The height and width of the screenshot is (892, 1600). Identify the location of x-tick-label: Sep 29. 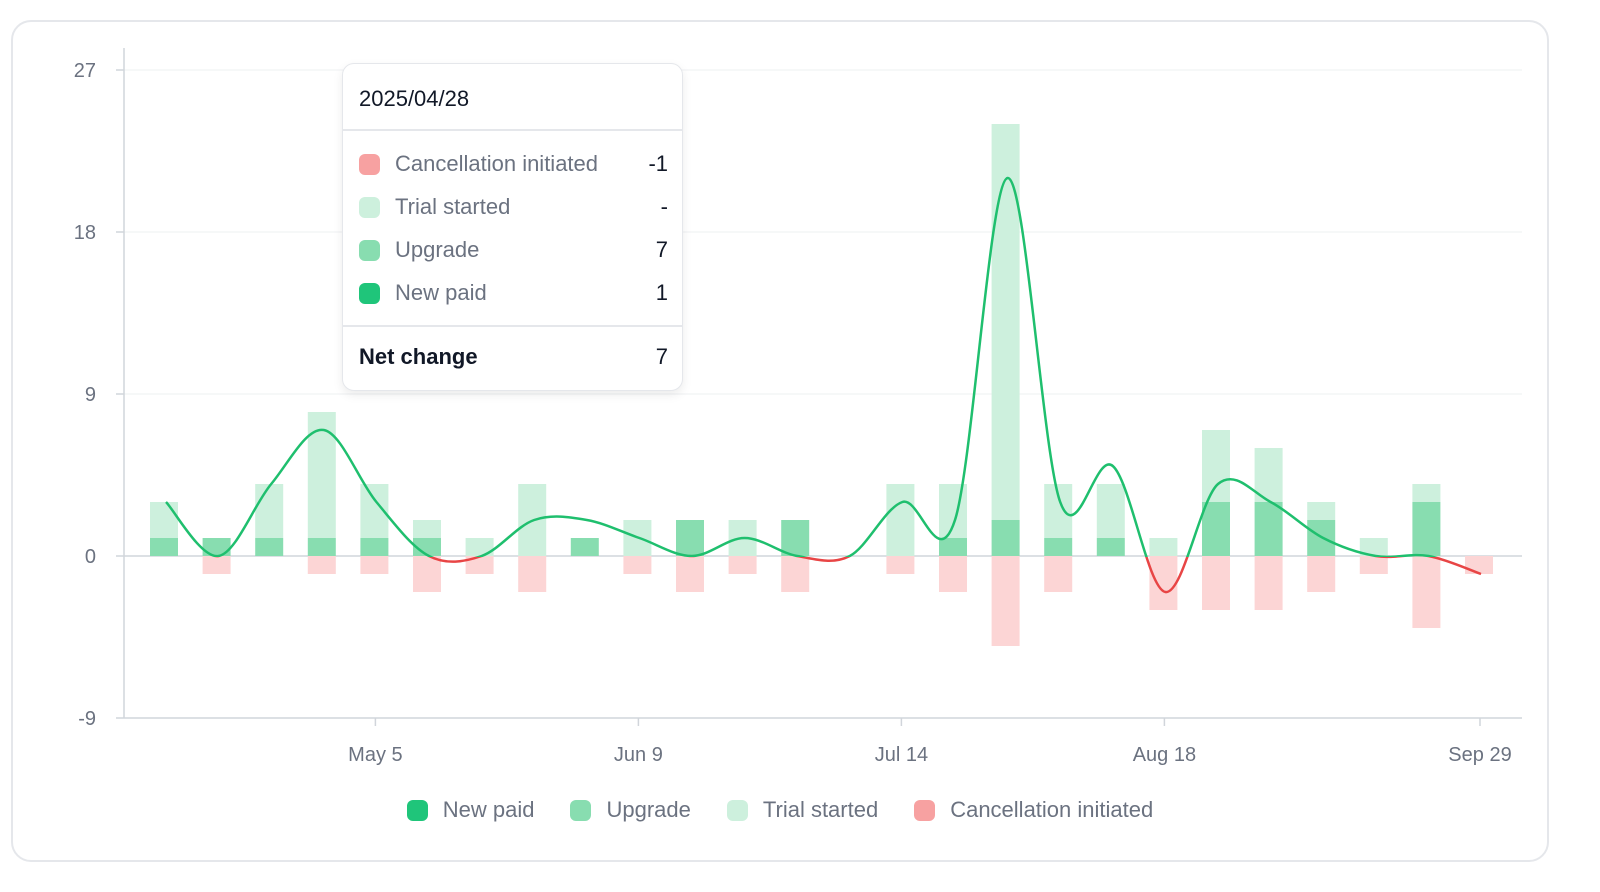
(1479, 755).